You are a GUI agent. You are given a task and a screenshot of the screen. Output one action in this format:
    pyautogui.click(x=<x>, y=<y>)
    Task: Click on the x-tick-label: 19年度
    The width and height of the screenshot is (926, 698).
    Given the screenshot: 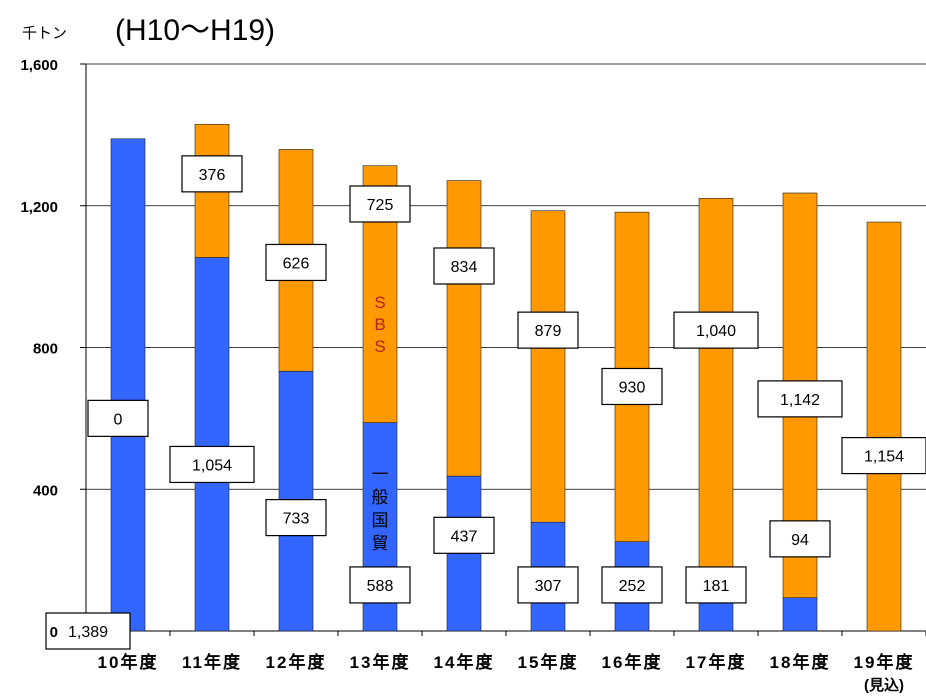 What is the action you would take?
    pyautogui.click(x=884, y=662)
    